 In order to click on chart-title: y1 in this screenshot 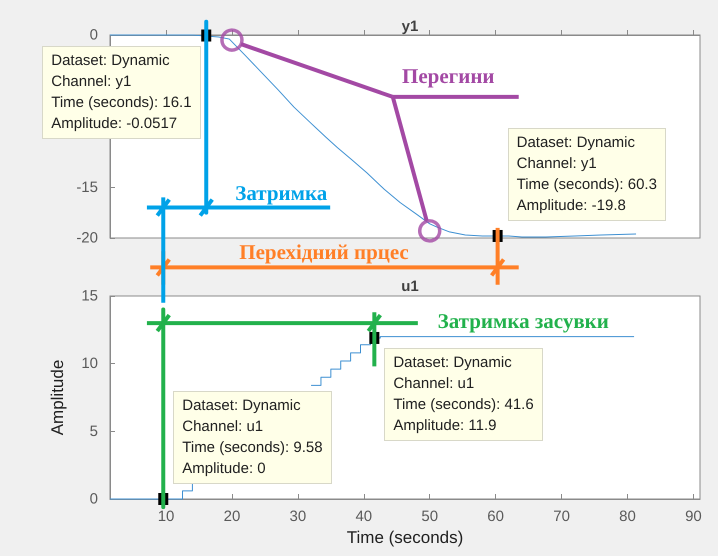, I will do `click(410, 26)`.